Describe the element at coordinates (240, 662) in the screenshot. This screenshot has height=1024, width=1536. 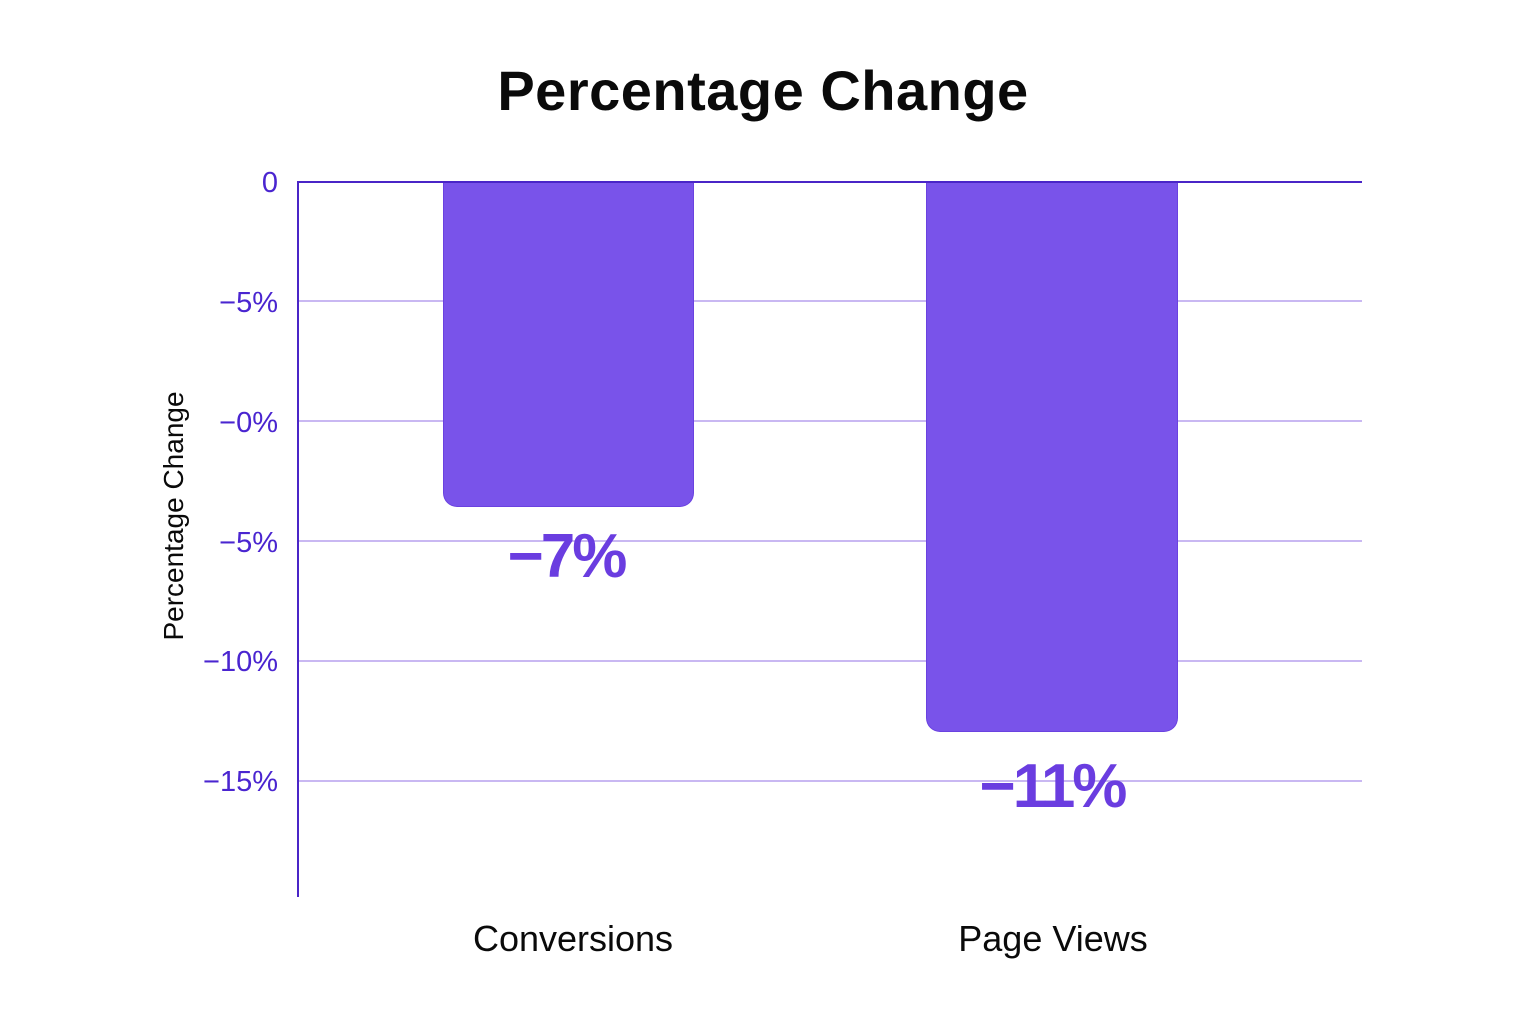
I see `y-tick-label: −10%` at that location.